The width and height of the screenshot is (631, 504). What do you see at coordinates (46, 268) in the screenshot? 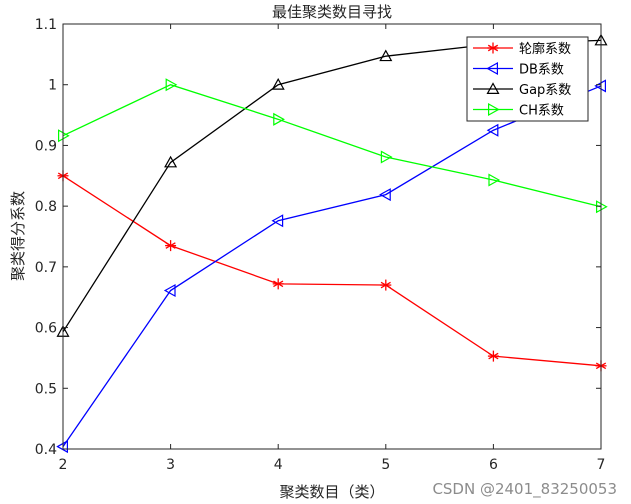
I see `y-tick-label: 0.7` at bounding box center [46, 268].